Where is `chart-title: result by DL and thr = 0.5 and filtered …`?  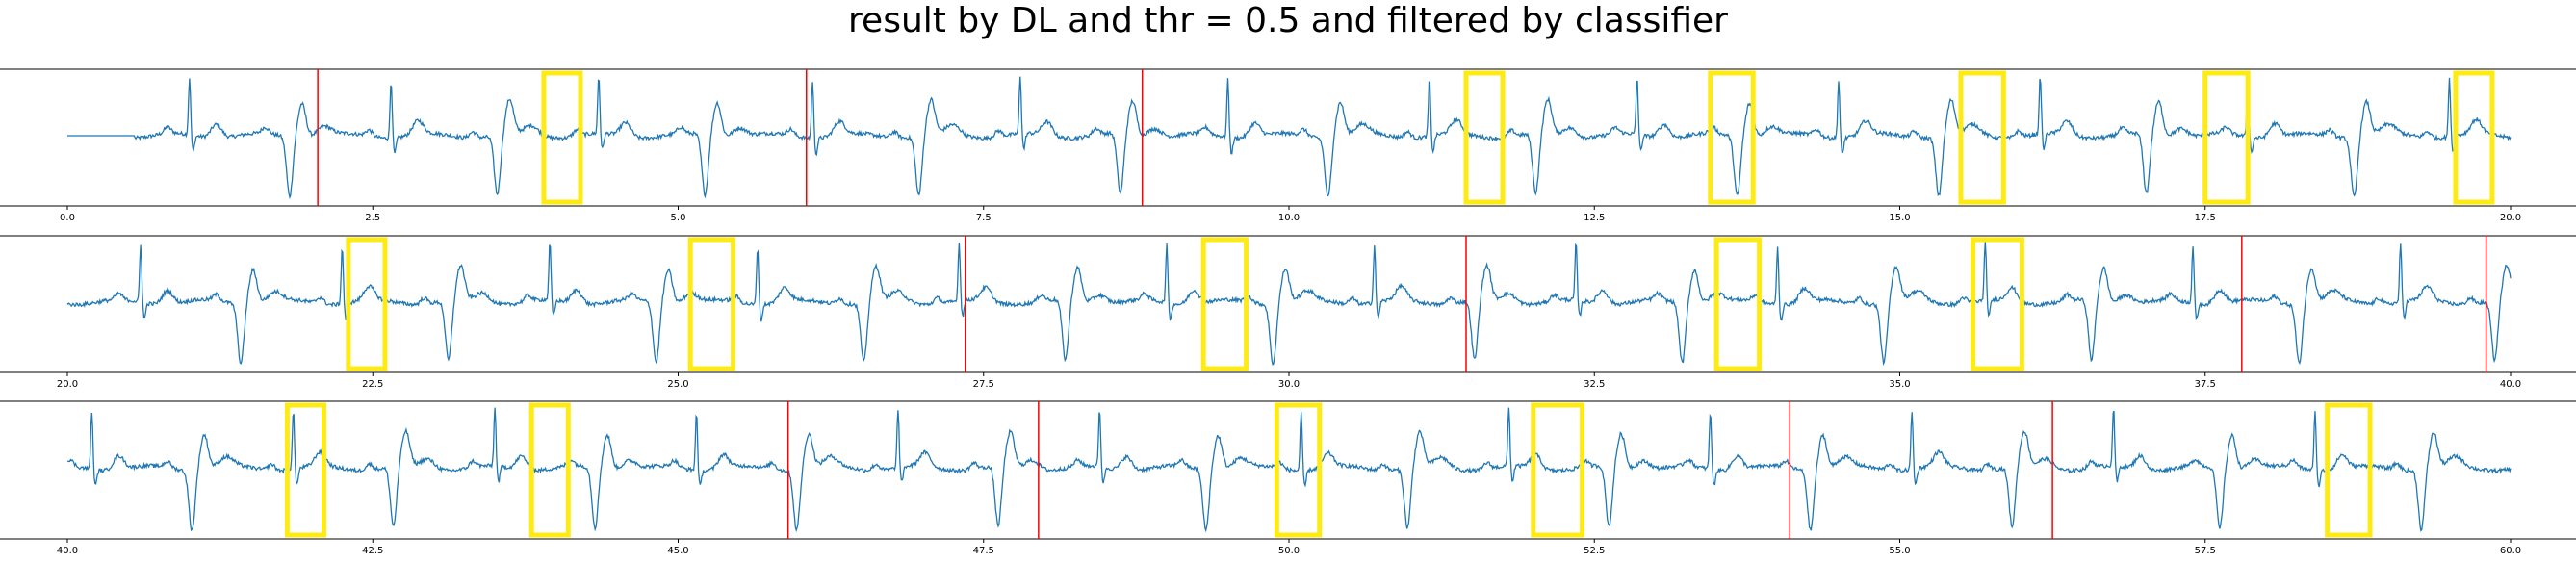
chart-title: result by DL and thr = 0.5 and filtered … is located at coordinates (1288, 21).